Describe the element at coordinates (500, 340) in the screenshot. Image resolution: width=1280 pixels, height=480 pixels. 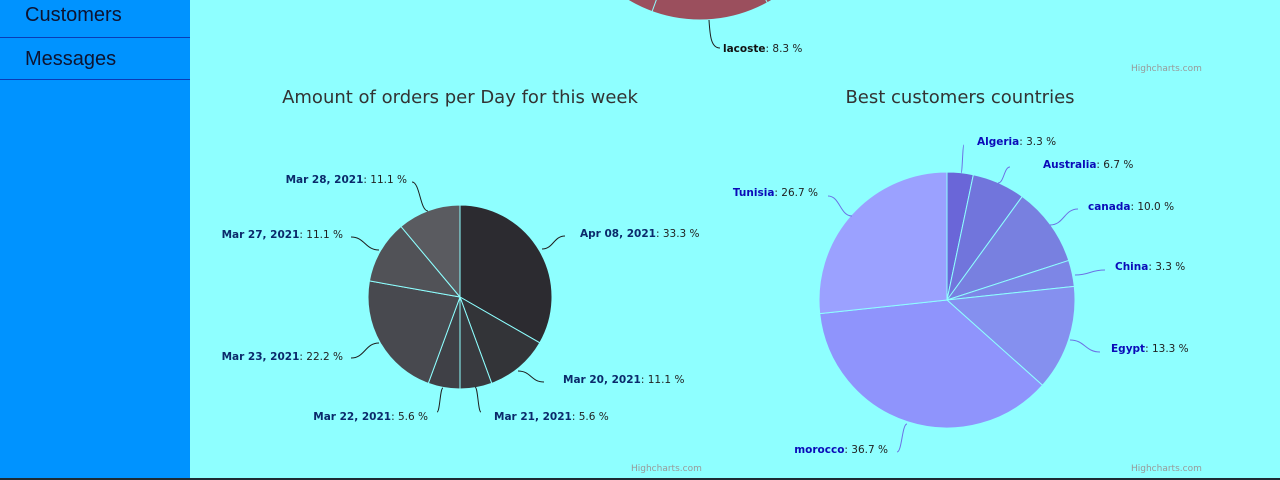
I see `orders-slice-mar-20-2021` at that location.